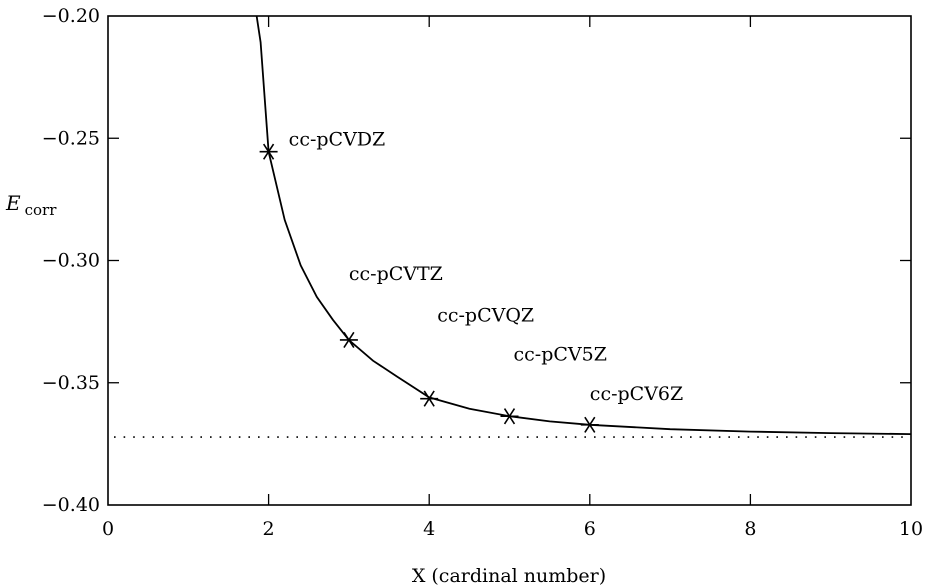 The width and height of the screenshot is (927, 587). I want to click on point-annotation: cc-pCVTZ, so click(396, 274).